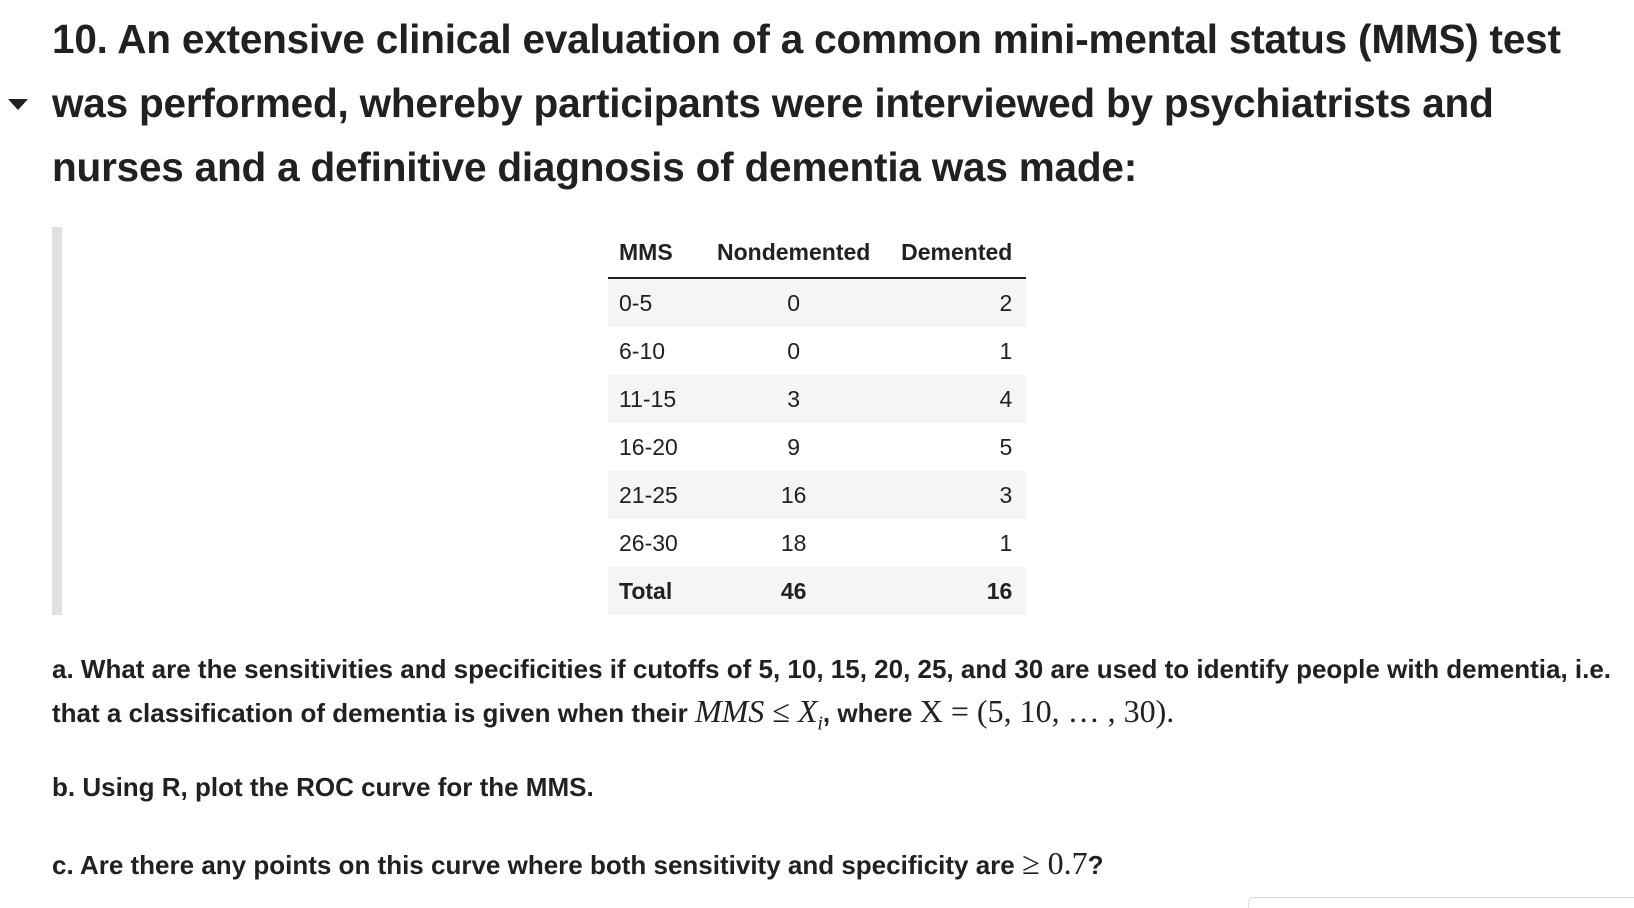 The height and width of the screenshot is (908, 1634). I want to click on question-a-where: , where, so click(871, 713).